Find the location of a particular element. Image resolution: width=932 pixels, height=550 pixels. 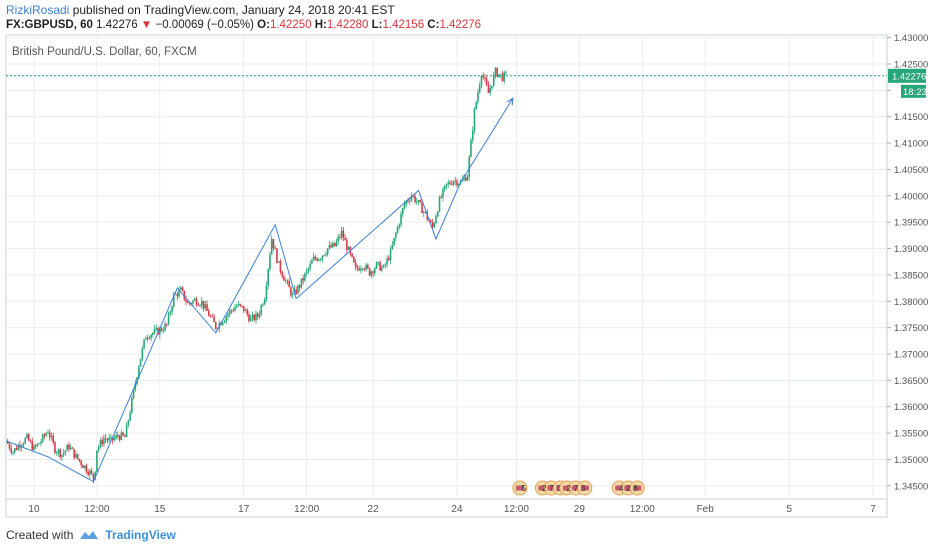

last-price: 1.42276 is located at coordinates (117, 25).